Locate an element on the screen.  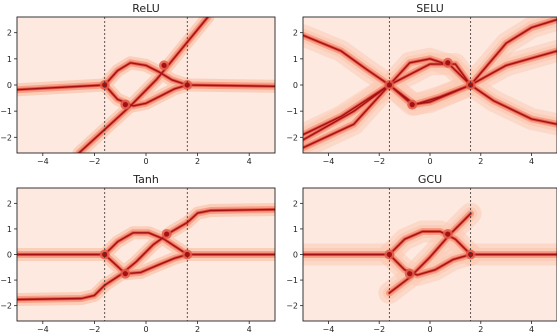
chart-title: ReLU is located at coordinates (146, 8).